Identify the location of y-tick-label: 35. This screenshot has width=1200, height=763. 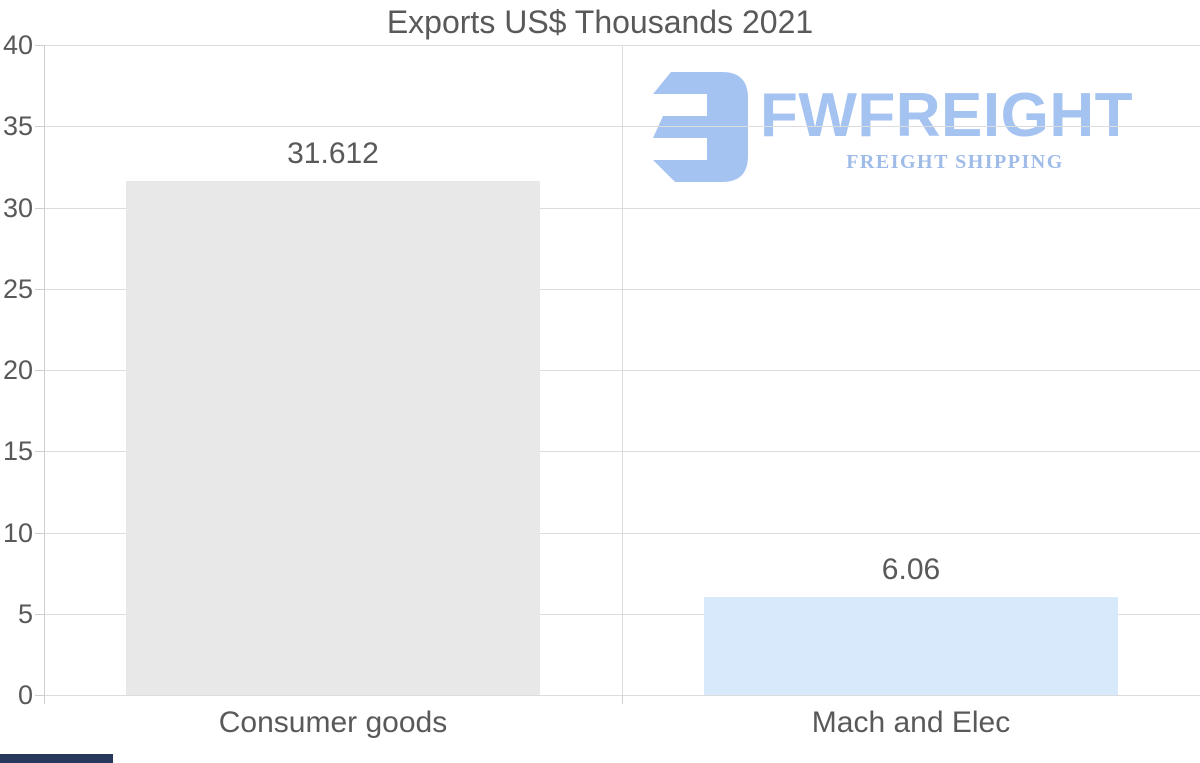
(17, 126).